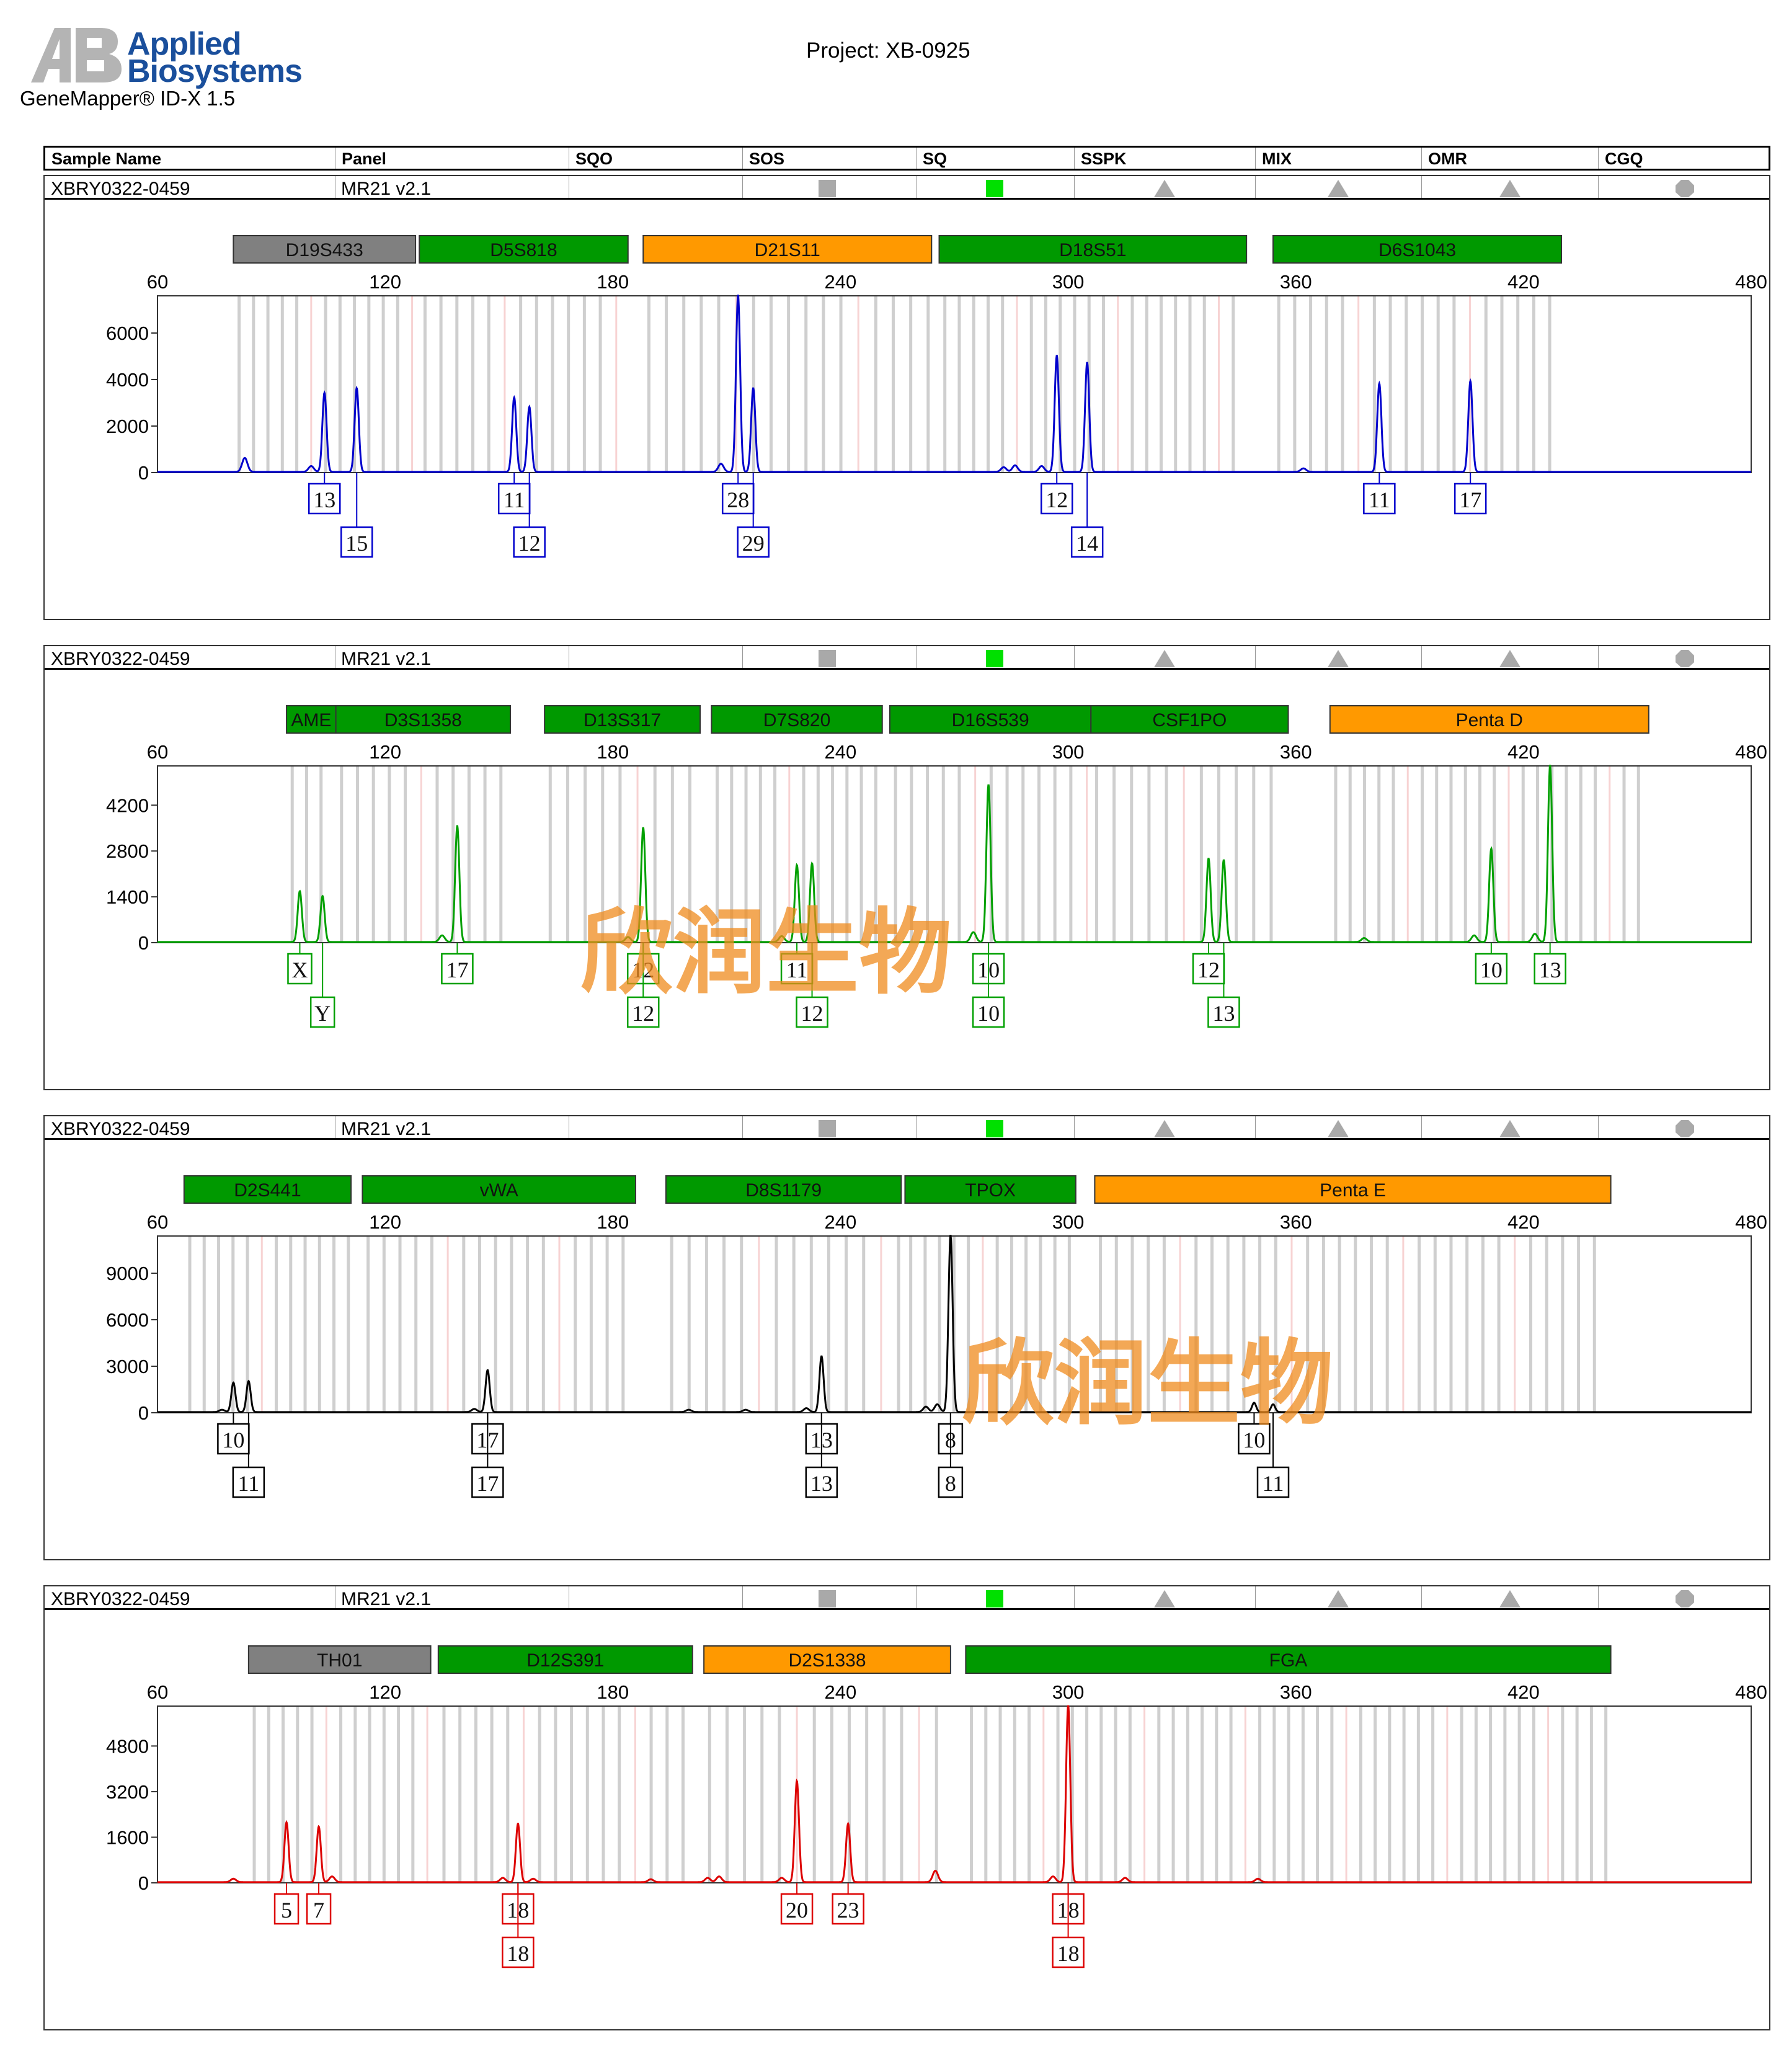  I want to click on marker-d13s317: D13S317, so click(623, 719).